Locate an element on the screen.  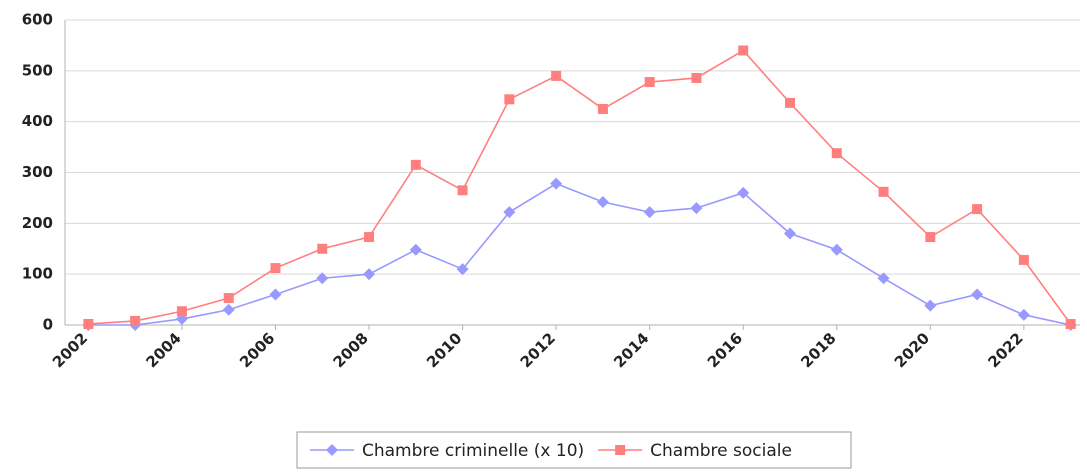
legend-box is located at coordinates (574, 450).